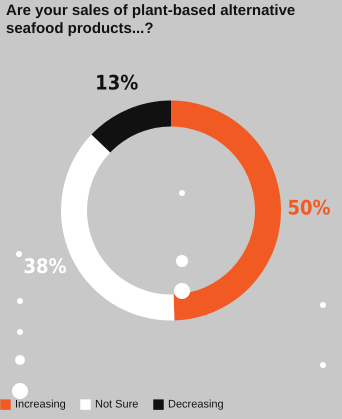  What do you see at coordinates (116, 404) in the screenshot?
I see `legend-label: Not Sure` at bounding box center [116, 404].